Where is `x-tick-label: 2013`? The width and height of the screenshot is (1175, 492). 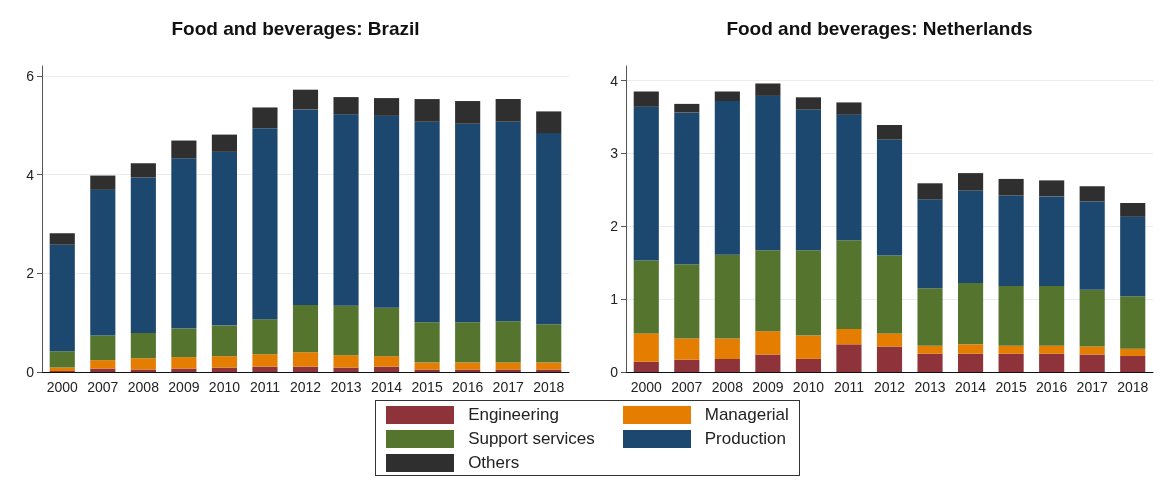 x-tick-label: 2013 is located at coordinates (930, 387).